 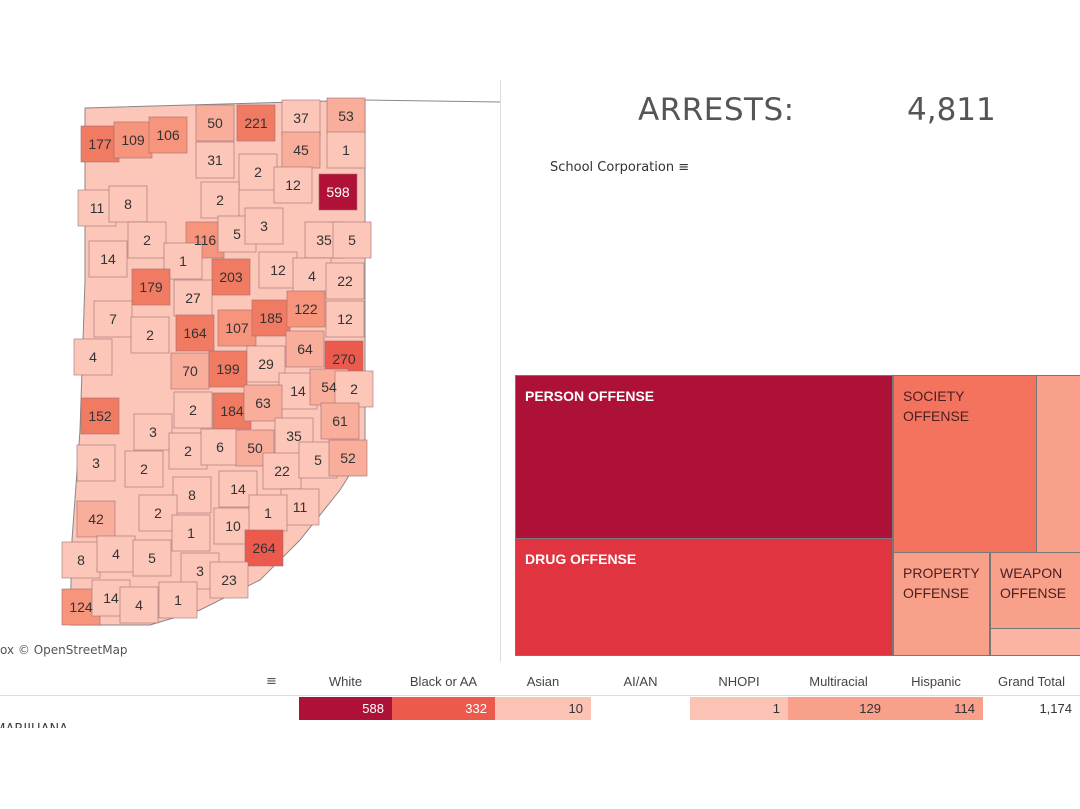 What do you see at coordinates (543, 681) in the screenshot?
I see `column-header: Asian` at bounding box center [543, 681].